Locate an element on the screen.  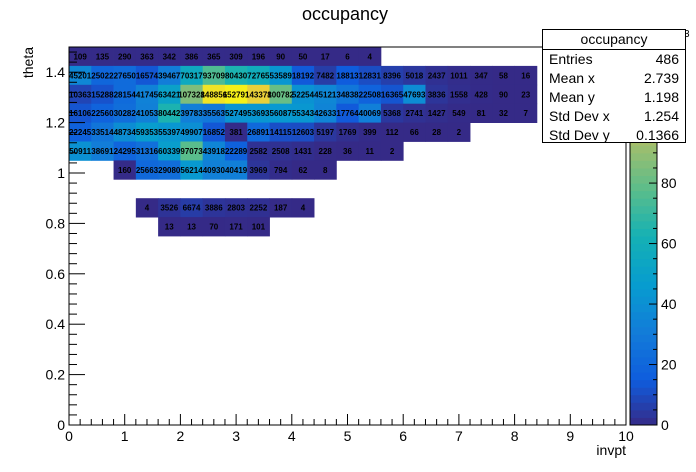
z-tick-label: 40 is located at coordinates (669, 304).